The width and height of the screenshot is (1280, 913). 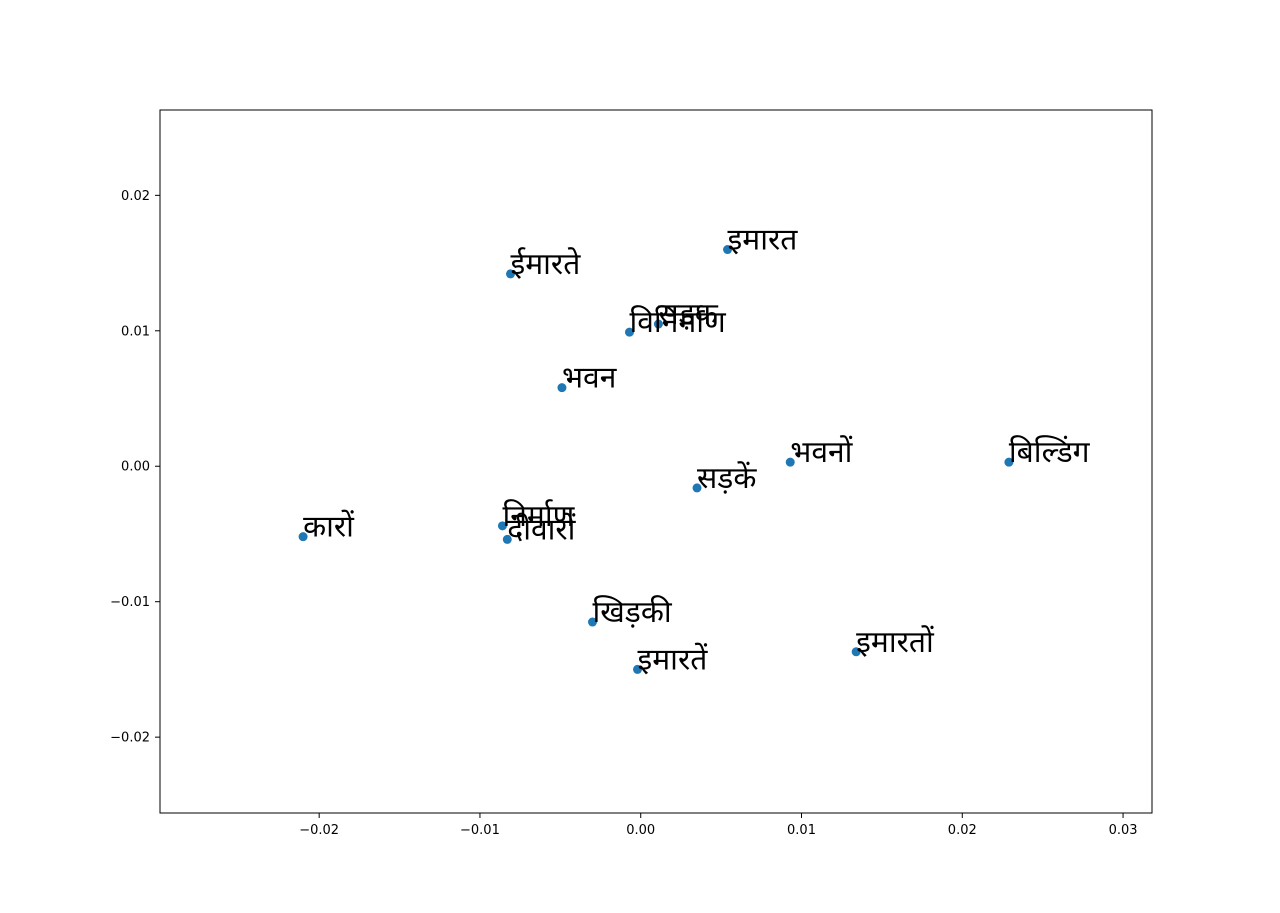 What do you see at coordinates (135, 467) in the screenshot?
I see `y-tick-label: 0.00` at bounding box center [135, 467].